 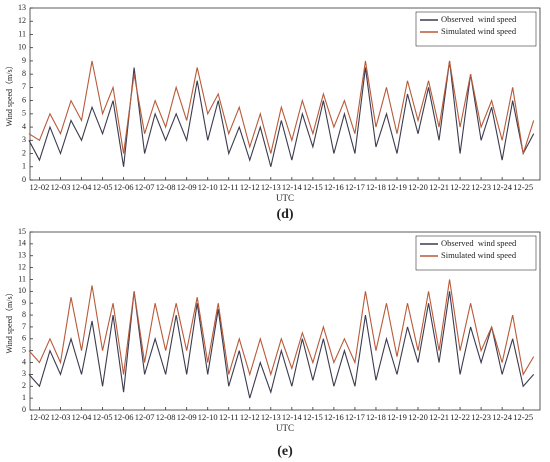 I want to click on chart-title: (e), so click(x=285, y=451).